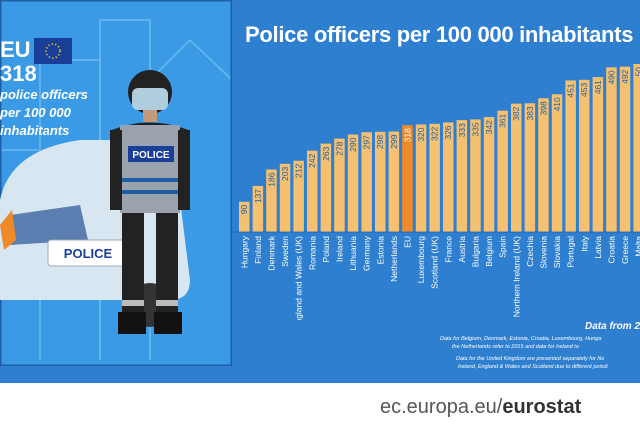 The image size is (640, 426). What do you see at coordinates (448, 249) in the screenshot?
I see `category-label: France` at bounding box center [448, 249].